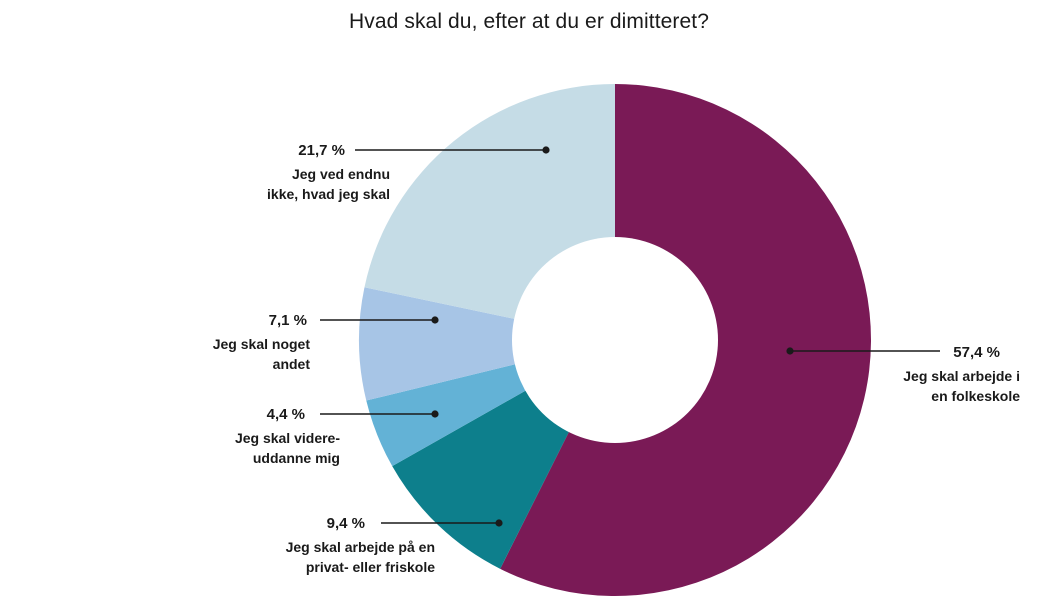 The height and width of the screenshot is (598, 1058). What do you see at coordinates (370, 567) in the screenshot?
I see `slice-category-label: privat- eller friskole` at bounding box center [370, 567].